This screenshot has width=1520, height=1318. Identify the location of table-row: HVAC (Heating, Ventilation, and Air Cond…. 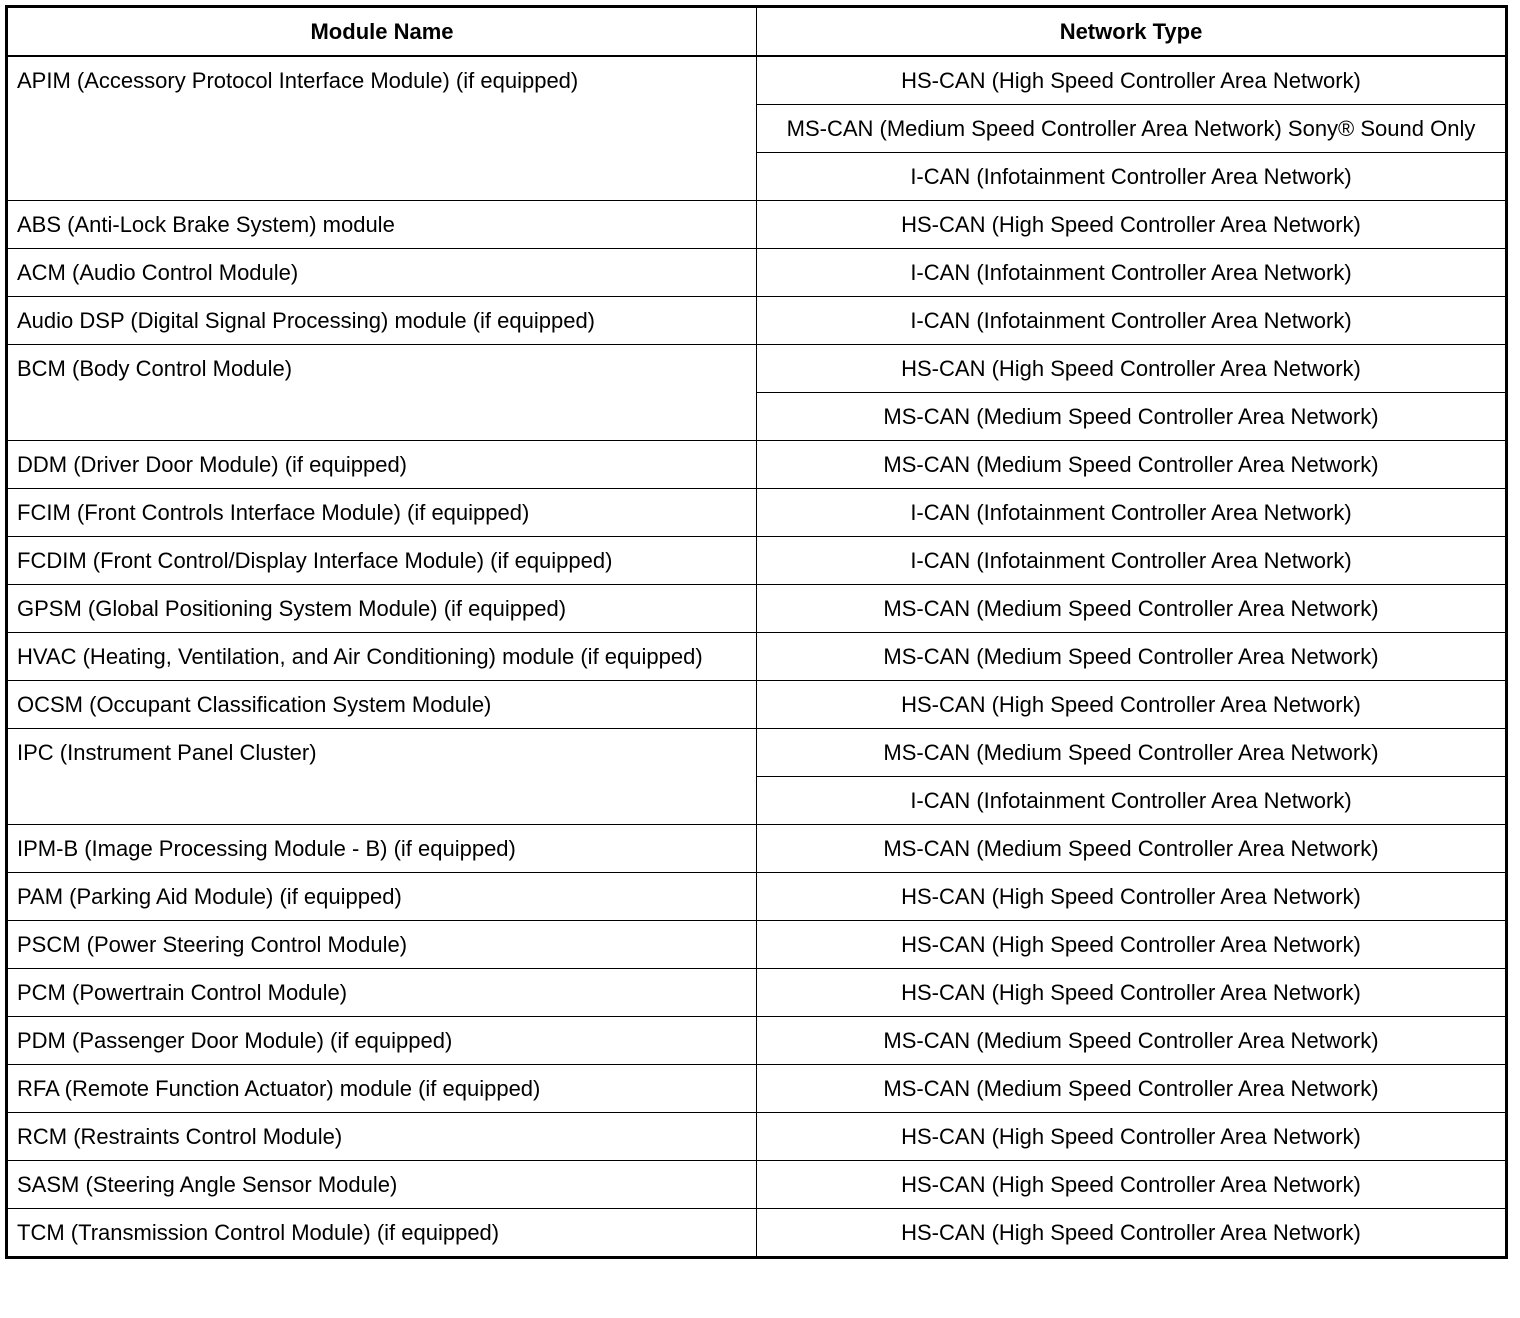
(756, 656).